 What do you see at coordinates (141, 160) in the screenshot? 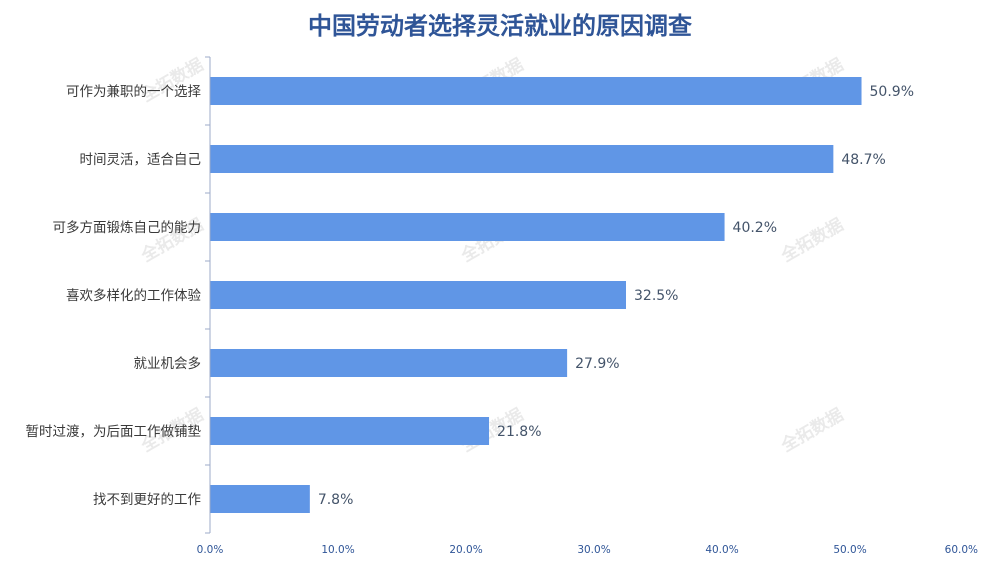
I see `category-label: 时间灵活，适合自己` at bounding box center [141, 160].